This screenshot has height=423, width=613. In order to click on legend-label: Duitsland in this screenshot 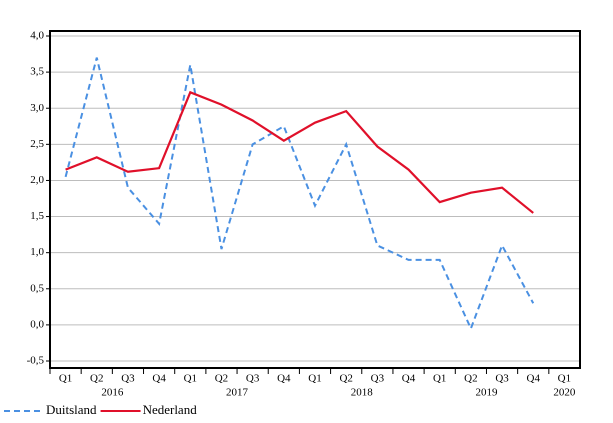, I will do `click(71, 409)`.